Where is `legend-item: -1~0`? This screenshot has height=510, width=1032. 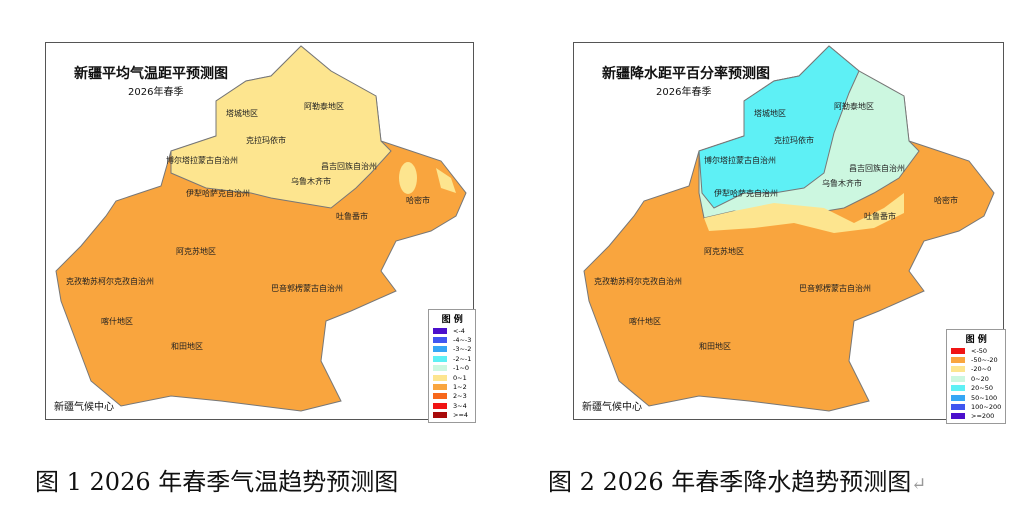
legend-item: -1~0 is located at coordinates (452, 368).